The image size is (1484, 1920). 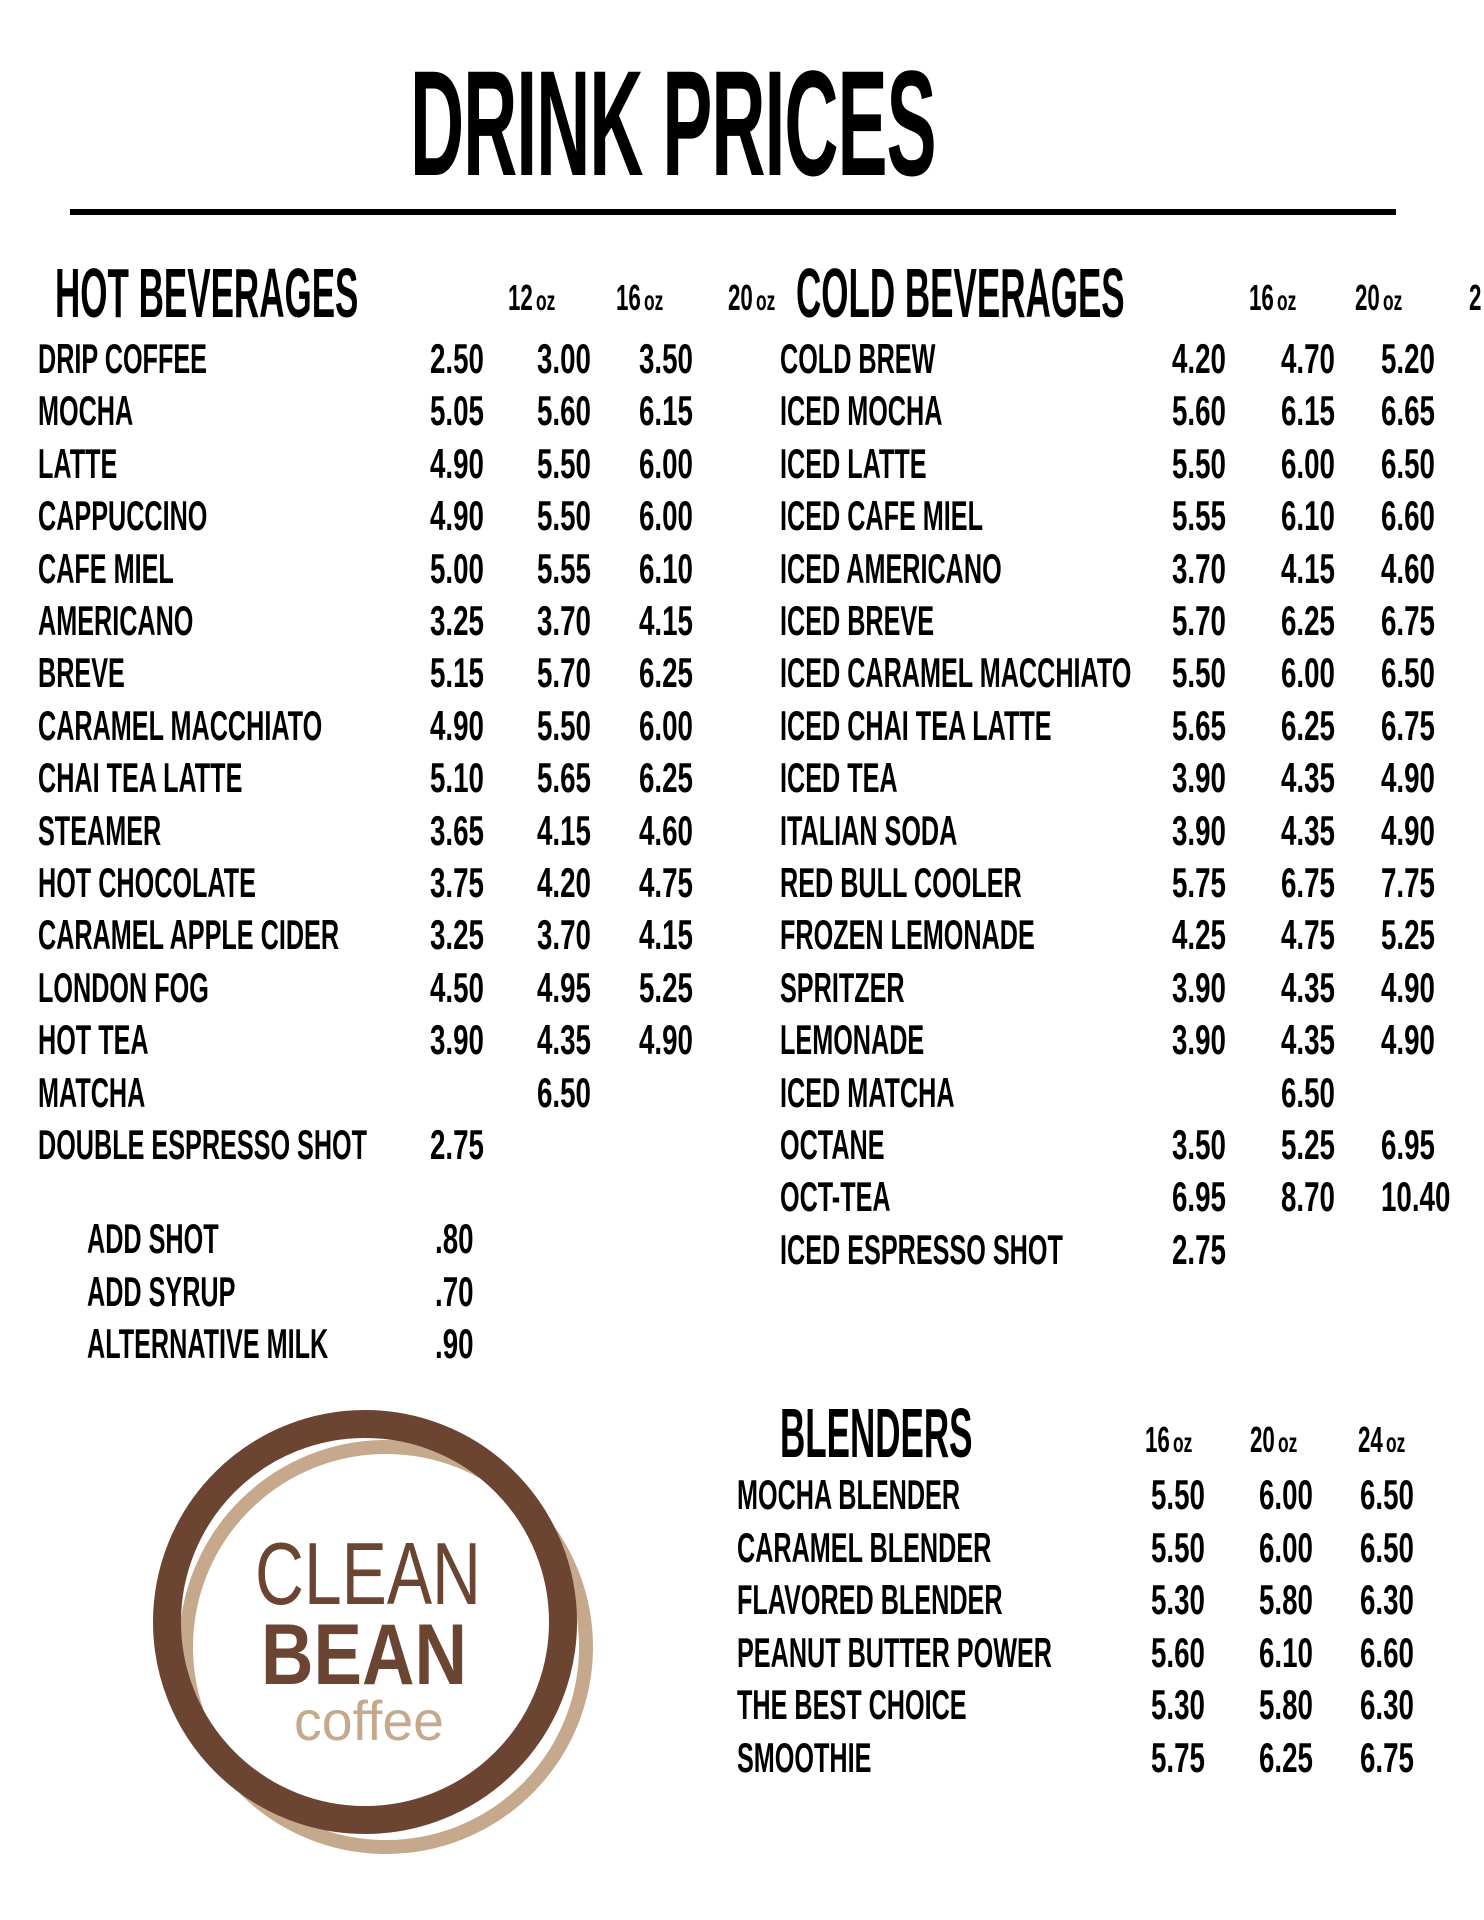 I want to click on add-on-name-text: ADD SYRUP, so click(x=161, y=1291).